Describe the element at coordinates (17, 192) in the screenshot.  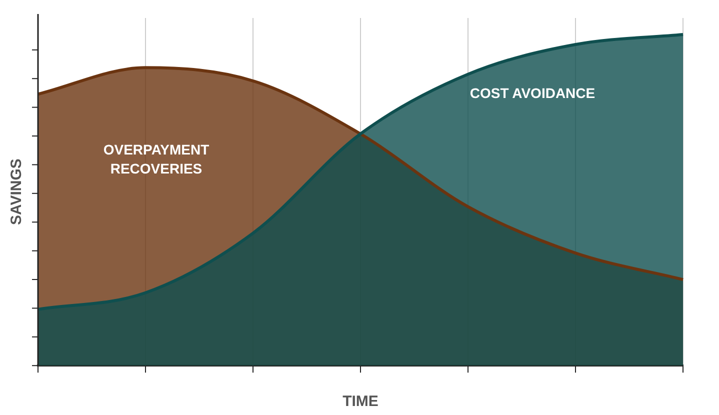
I see `y-axis-title: SAVINGS` at that location.